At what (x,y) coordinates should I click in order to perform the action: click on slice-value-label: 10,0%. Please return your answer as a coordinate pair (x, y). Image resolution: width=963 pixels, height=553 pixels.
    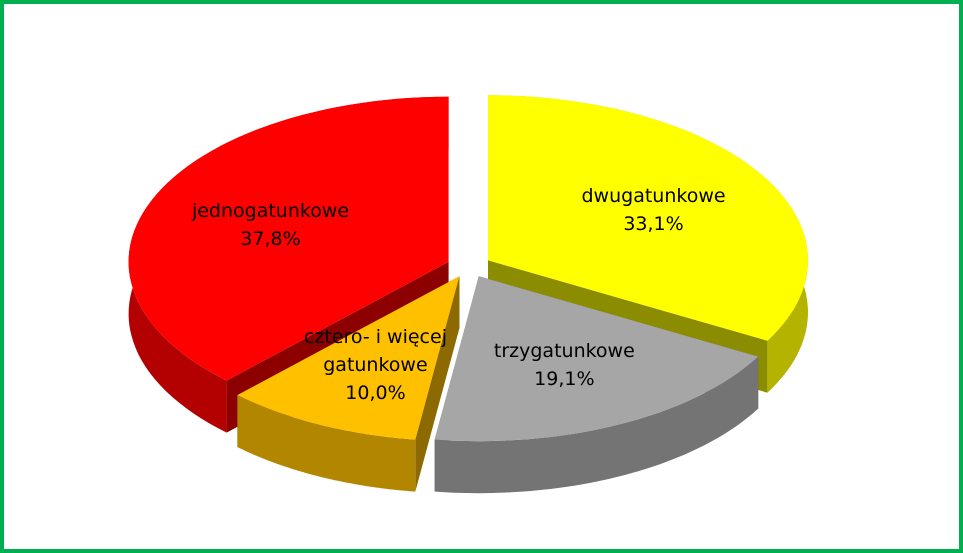
    Looking at the image, I should click on (375, 393).